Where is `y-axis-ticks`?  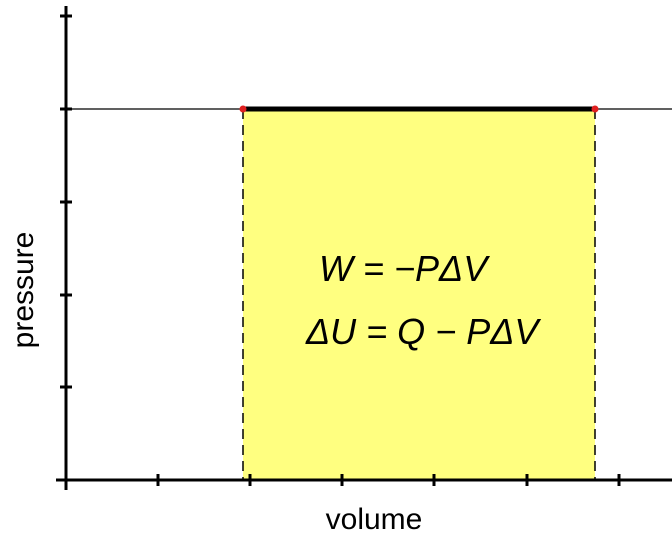 y-axis-ticks is located at coordinates (66, 201).